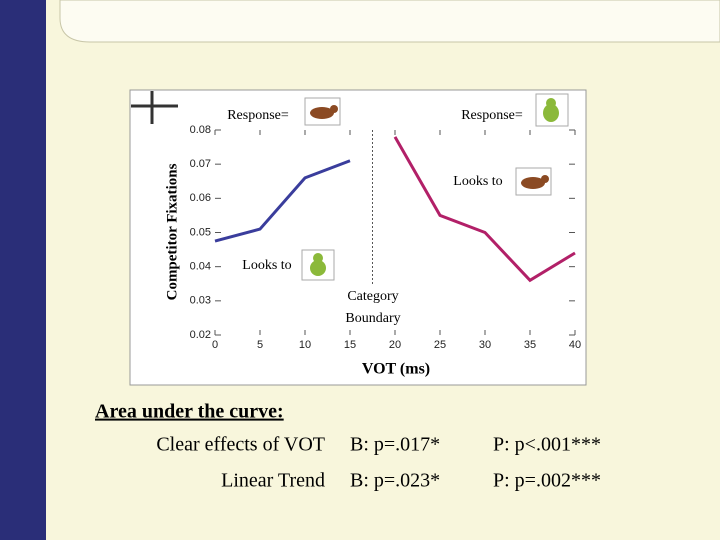 This screenshot has height=540, width=720. Describe the element at coordinates (23, 270) in the screenshot. I see `side-bar` at that location.